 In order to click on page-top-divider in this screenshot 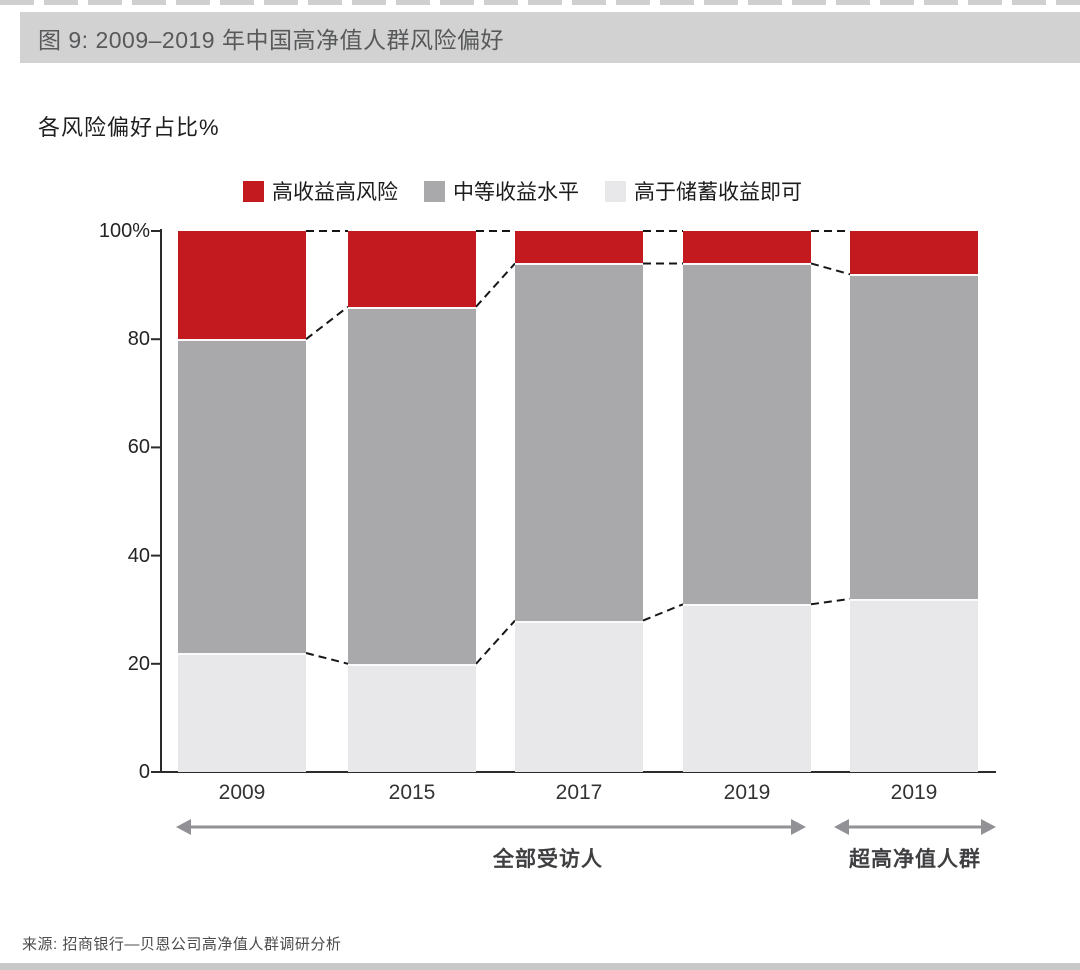, I will do `click(540, 2)`.